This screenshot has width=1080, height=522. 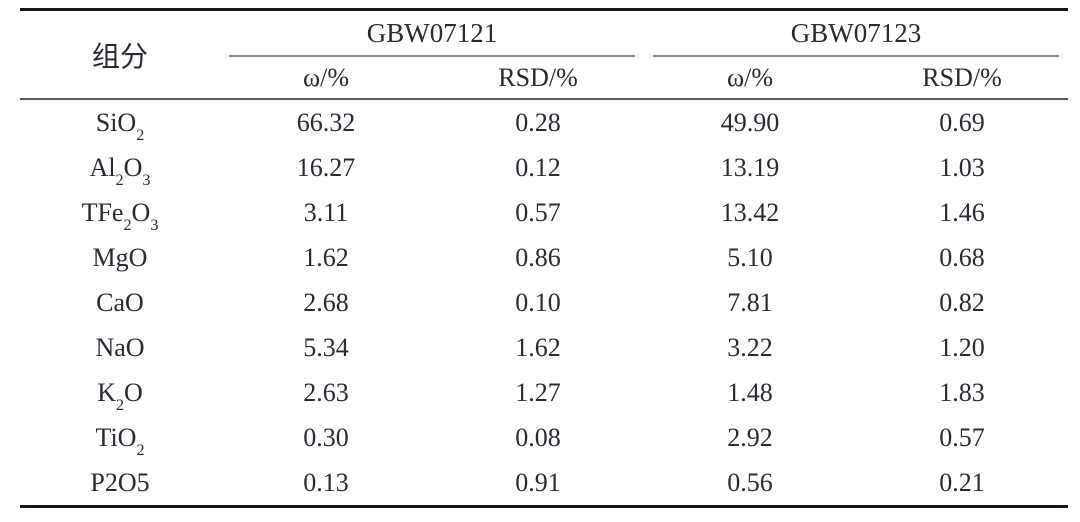 I want to click on group-header-gbw07121-label: GBW07121, so click(x=432, y=34).